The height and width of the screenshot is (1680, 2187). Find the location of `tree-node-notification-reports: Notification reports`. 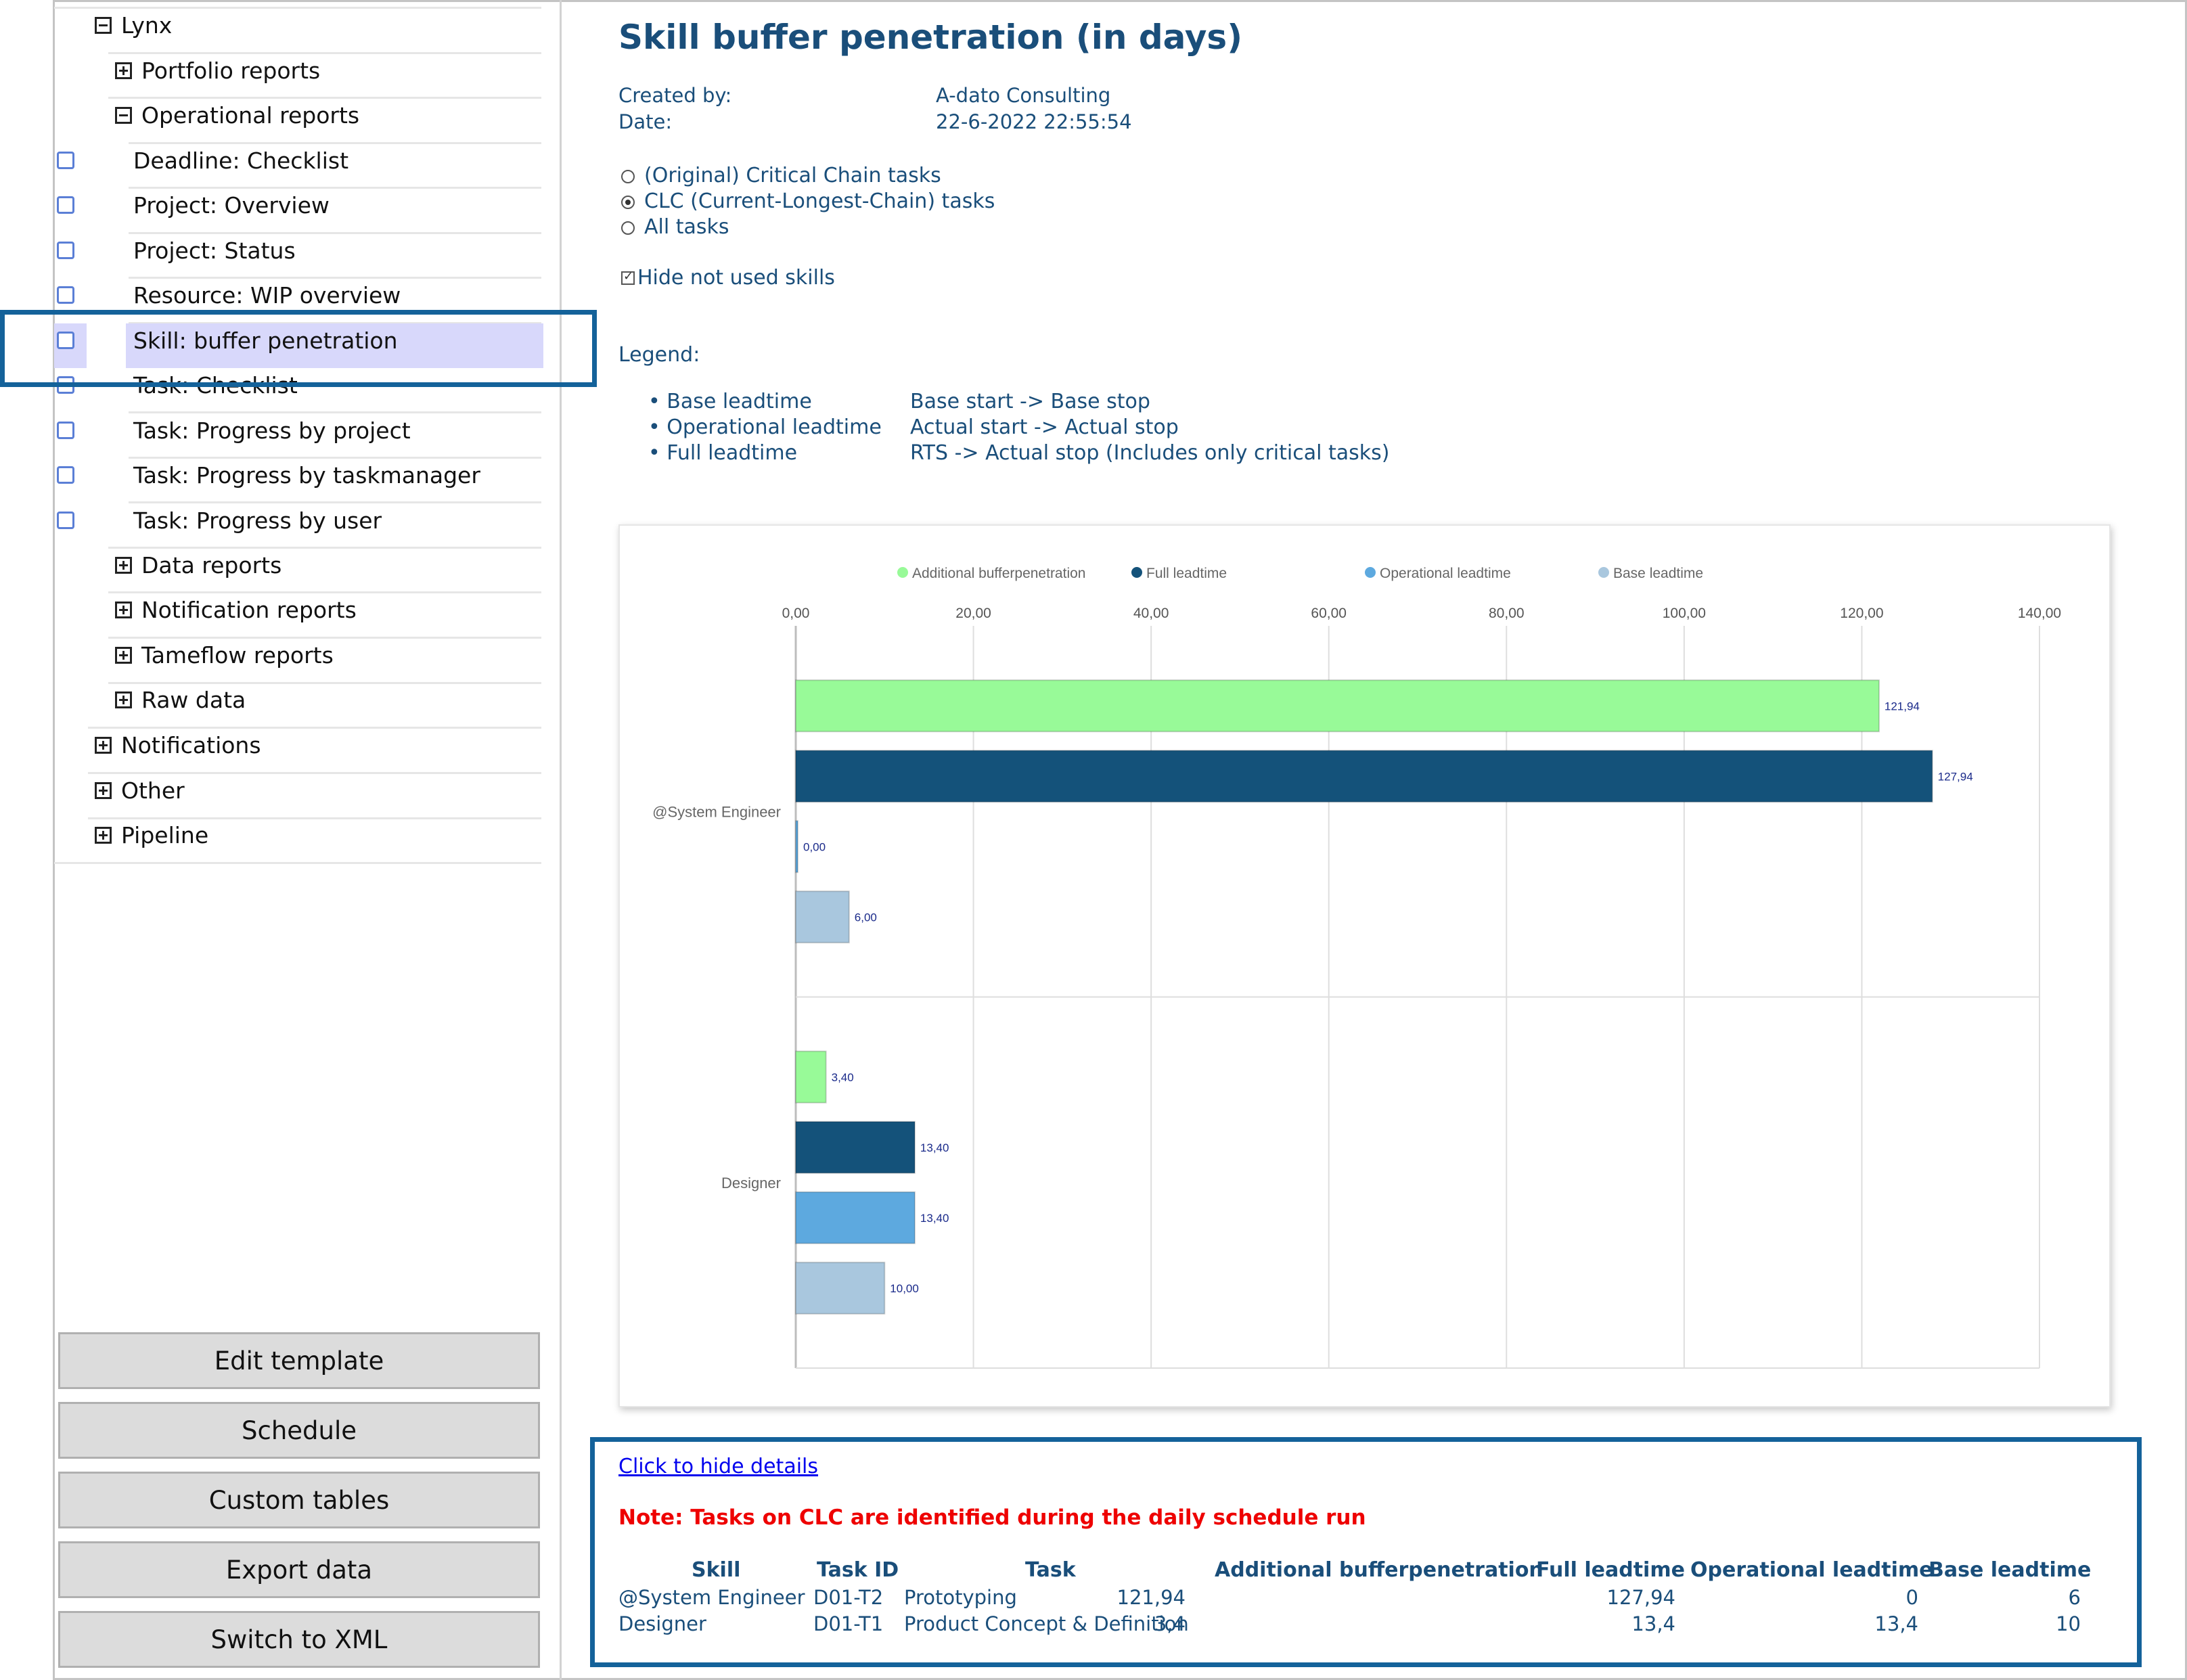

tree-node-notification-reports: Notification reports is located at coordinates (236, 609).